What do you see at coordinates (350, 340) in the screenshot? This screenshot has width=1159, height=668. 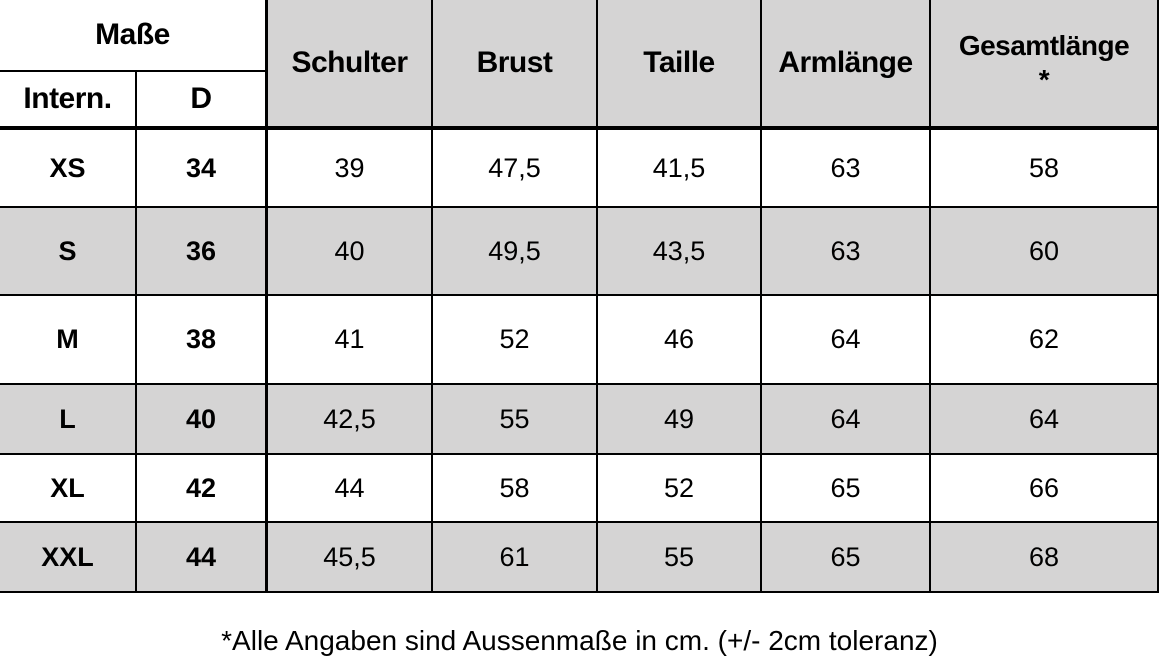 I see `measure-value: 41` at bounding box center [350, 340].